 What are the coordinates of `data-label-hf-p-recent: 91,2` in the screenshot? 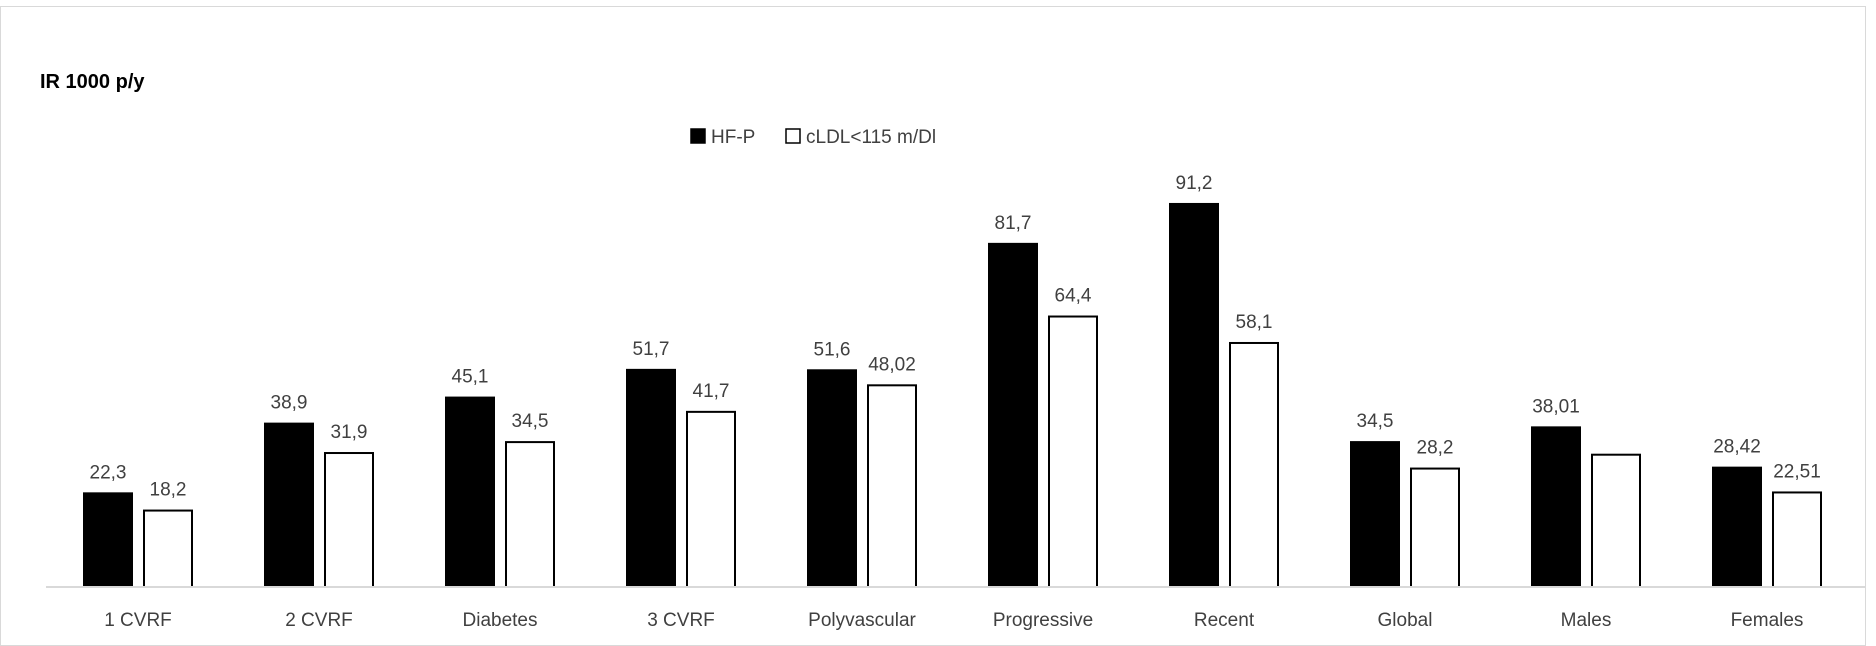 It's located at (1194, 183).